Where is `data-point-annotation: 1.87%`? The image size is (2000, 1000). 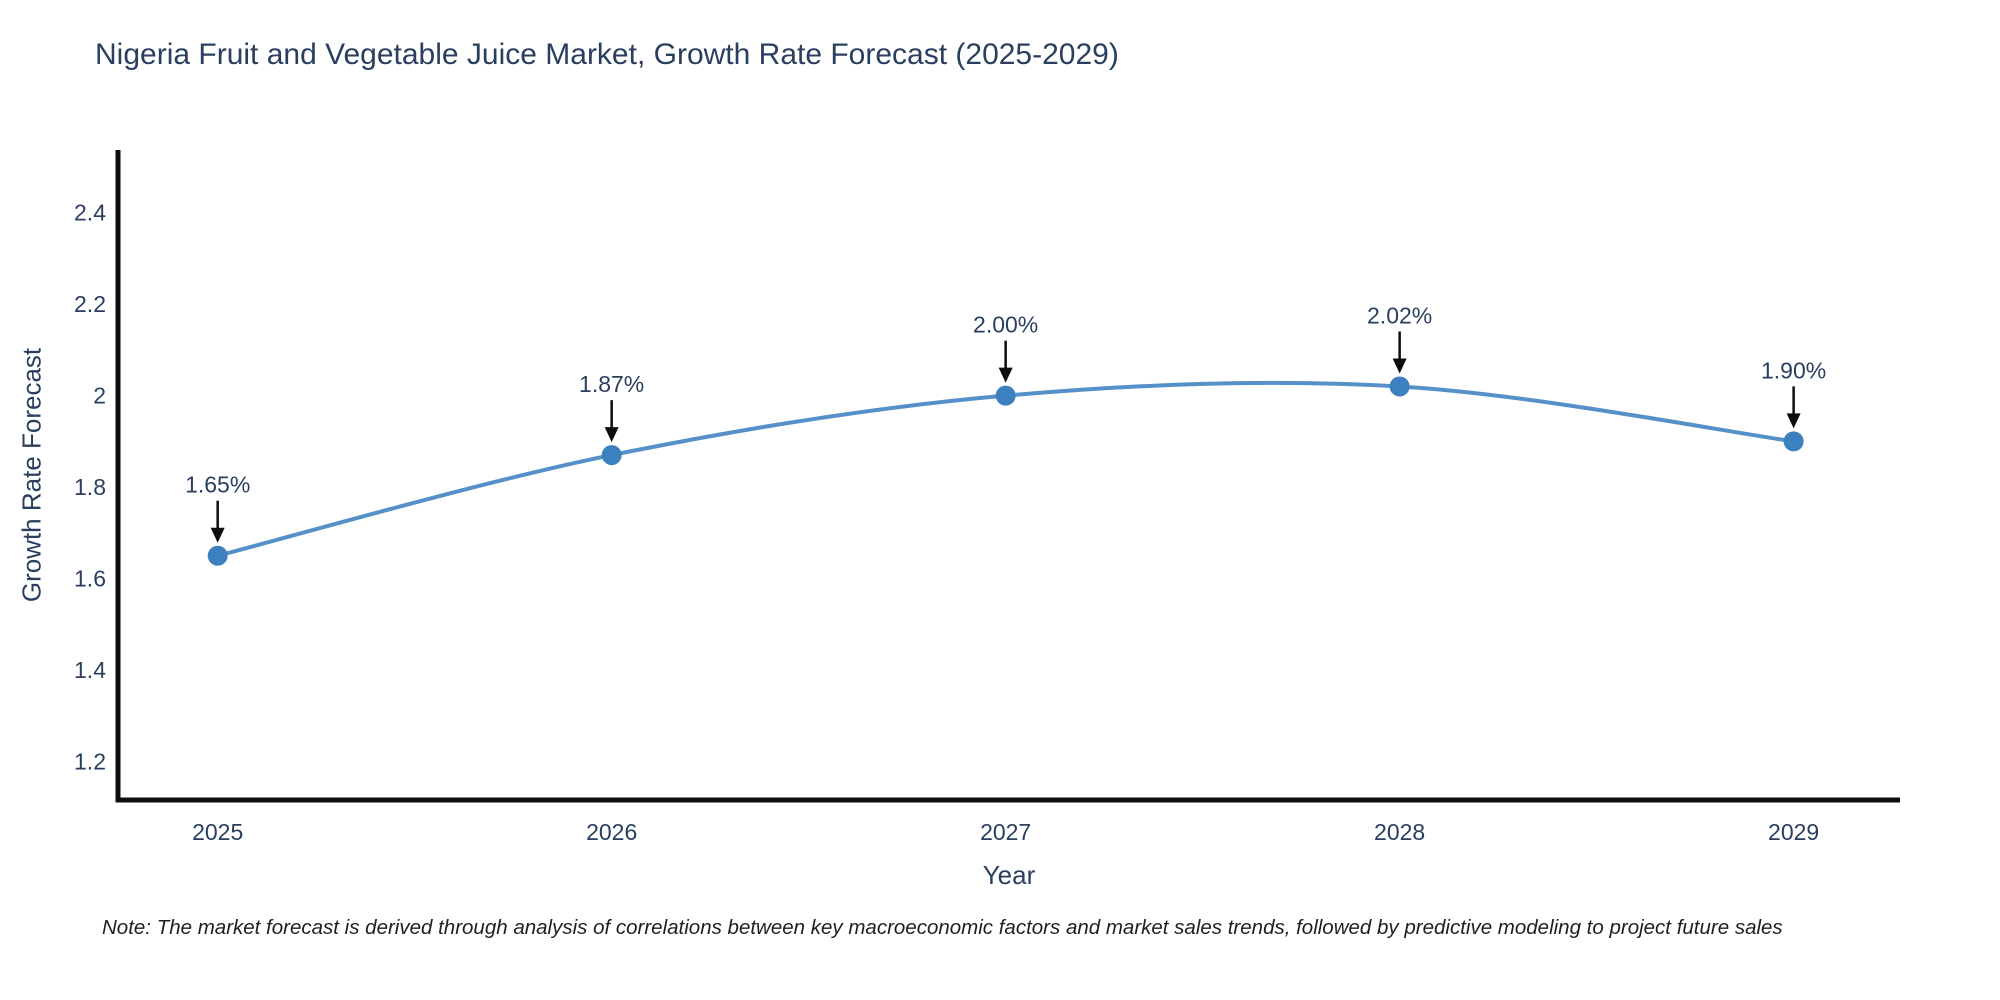
data-point-annotation: 1.87% is located at coordinates (611, 384).